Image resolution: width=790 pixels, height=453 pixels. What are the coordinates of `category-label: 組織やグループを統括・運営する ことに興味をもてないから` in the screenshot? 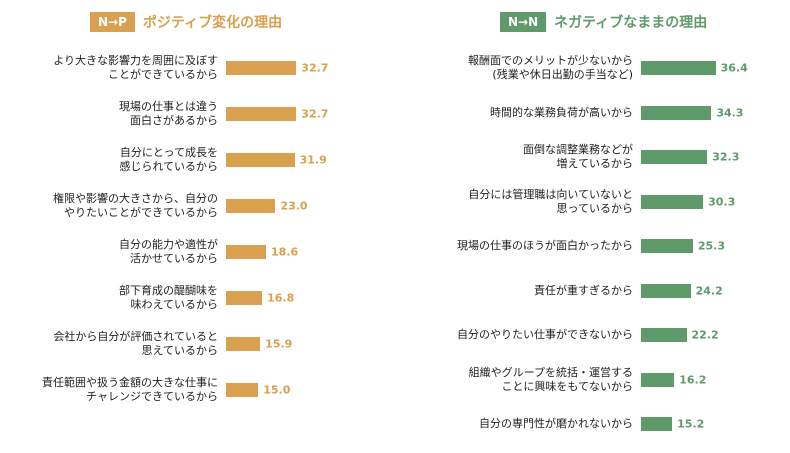 It's located at (550, 379).